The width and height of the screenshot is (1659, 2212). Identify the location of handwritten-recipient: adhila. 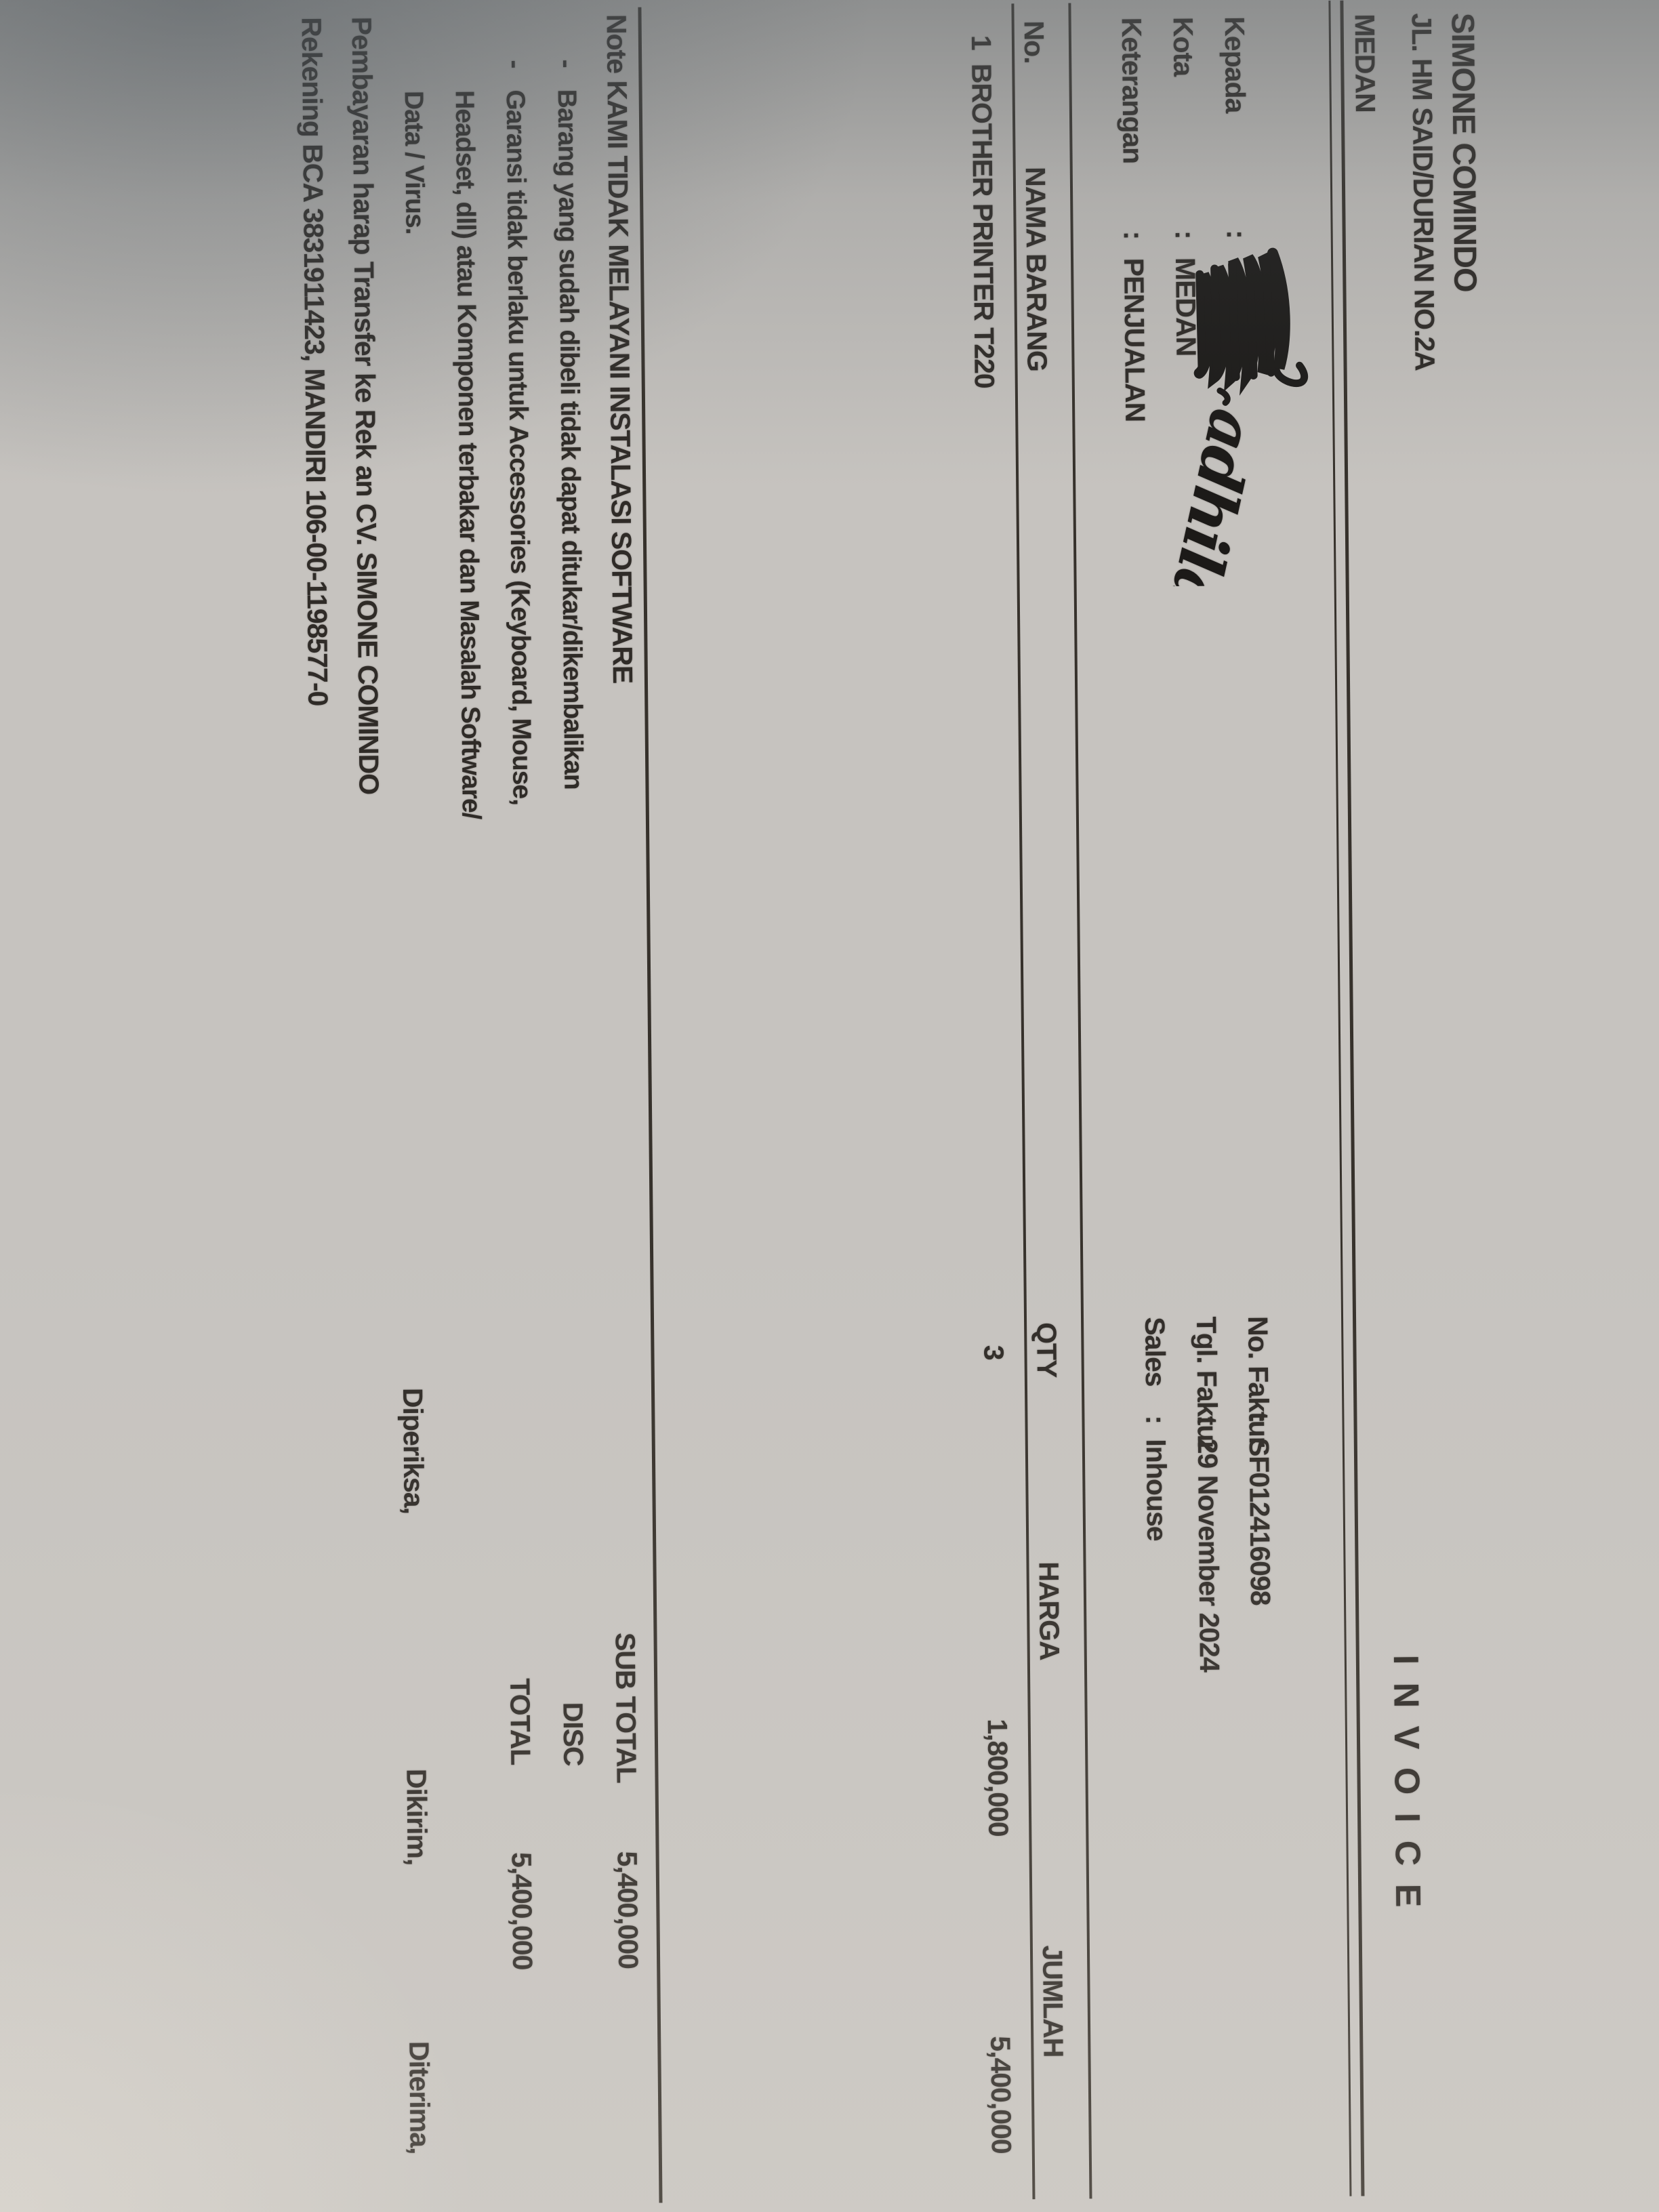
(1234, 409).